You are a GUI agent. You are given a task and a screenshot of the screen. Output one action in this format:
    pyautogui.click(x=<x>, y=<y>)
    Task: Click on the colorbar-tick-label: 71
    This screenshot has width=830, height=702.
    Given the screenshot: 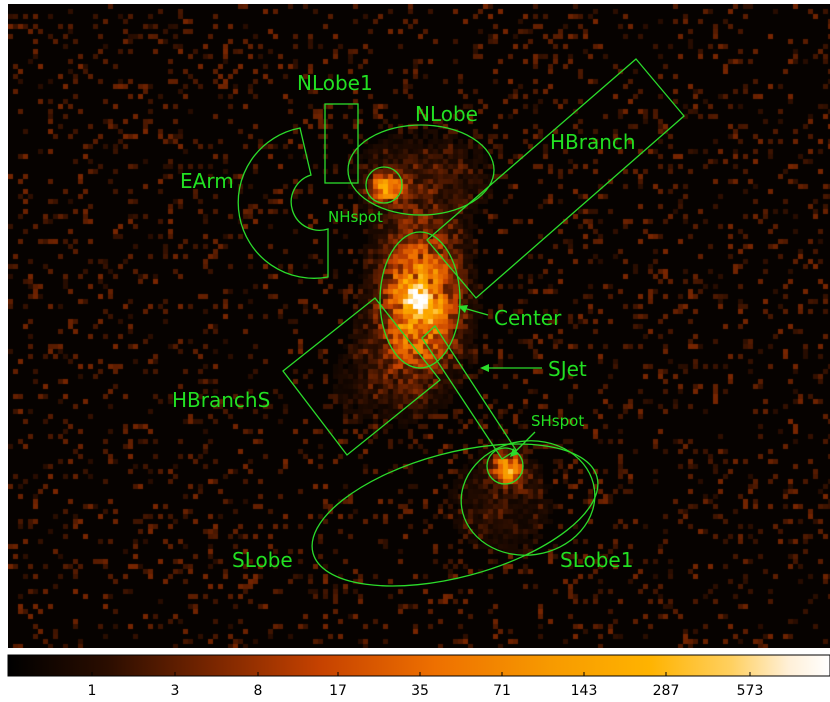 What is the action you would take?
    pyautogui.click(x=502, y=691)
    